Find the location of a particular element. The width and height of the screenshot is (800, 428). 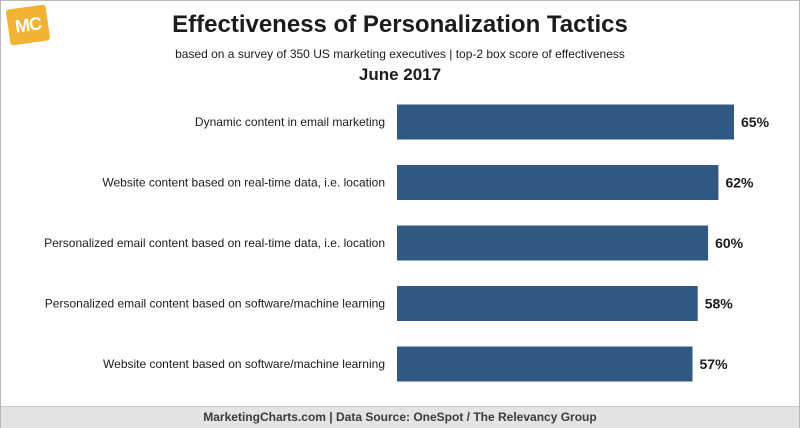

value-label-5: 57% is located at coordinates (714, 364).